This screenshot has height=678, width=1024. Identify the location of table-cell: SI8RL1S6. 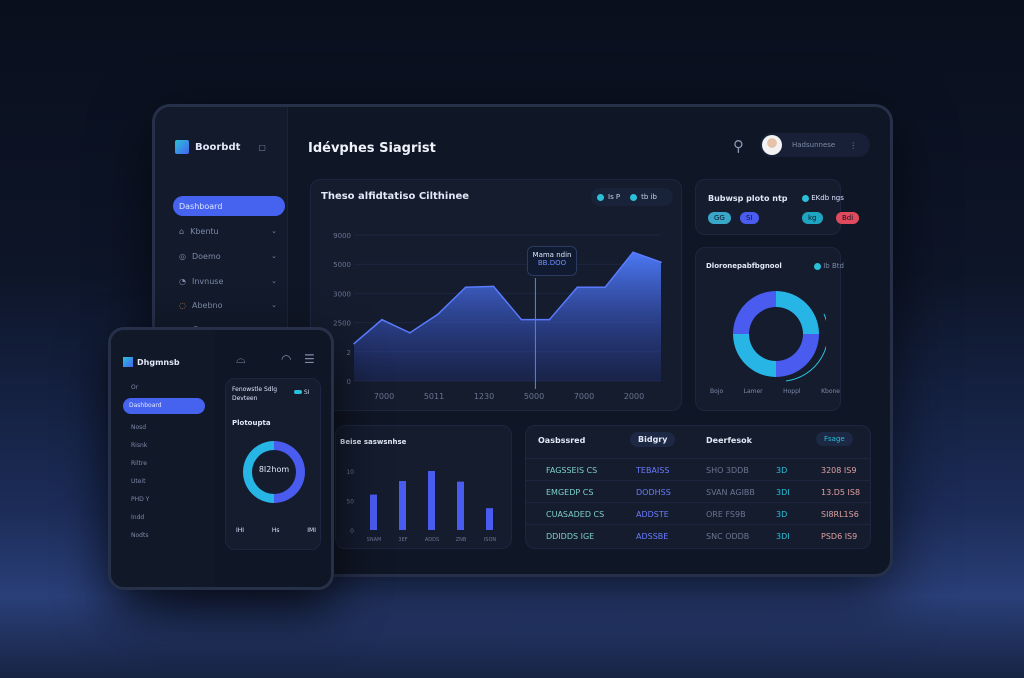
(840, 514).